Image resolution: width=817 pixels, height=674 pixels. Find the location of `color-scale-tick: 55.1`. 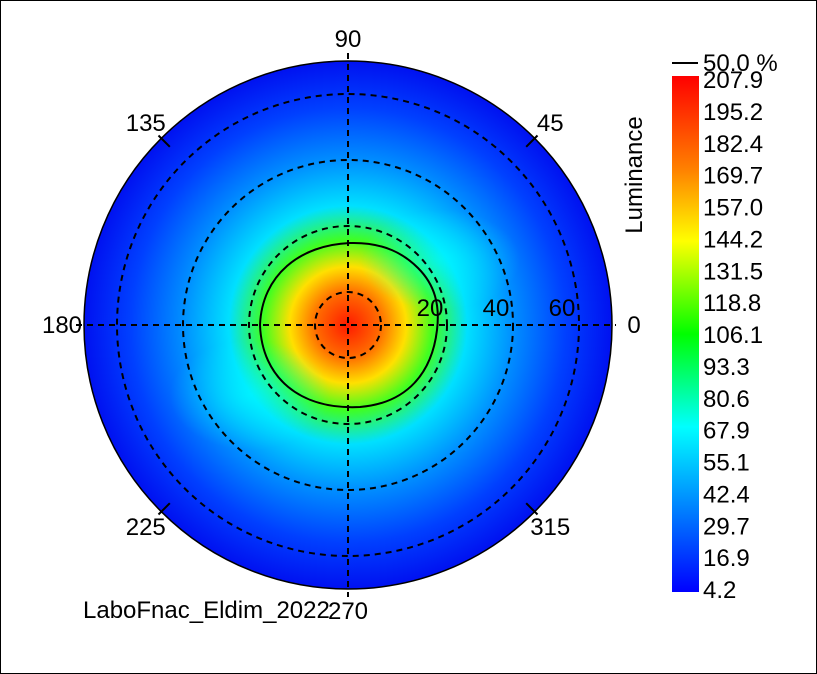

color-scale-tick: 55.1 is located at coordinates (726, 463).